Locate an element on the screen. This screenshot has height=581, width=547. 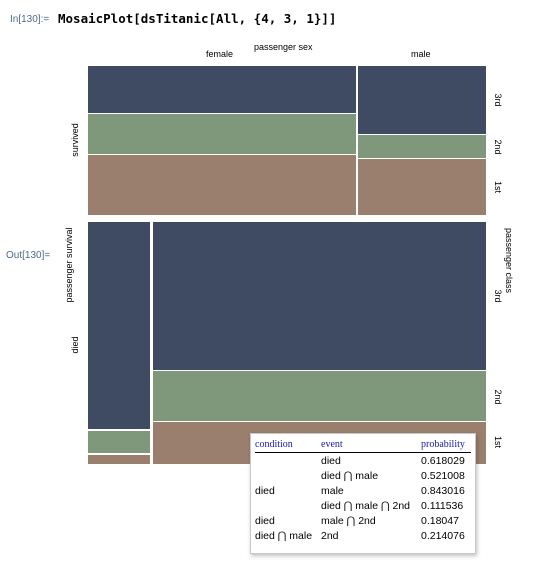
table-row: died ⋂ male 2nd 0.214076 is located at coordinates (363, 535).